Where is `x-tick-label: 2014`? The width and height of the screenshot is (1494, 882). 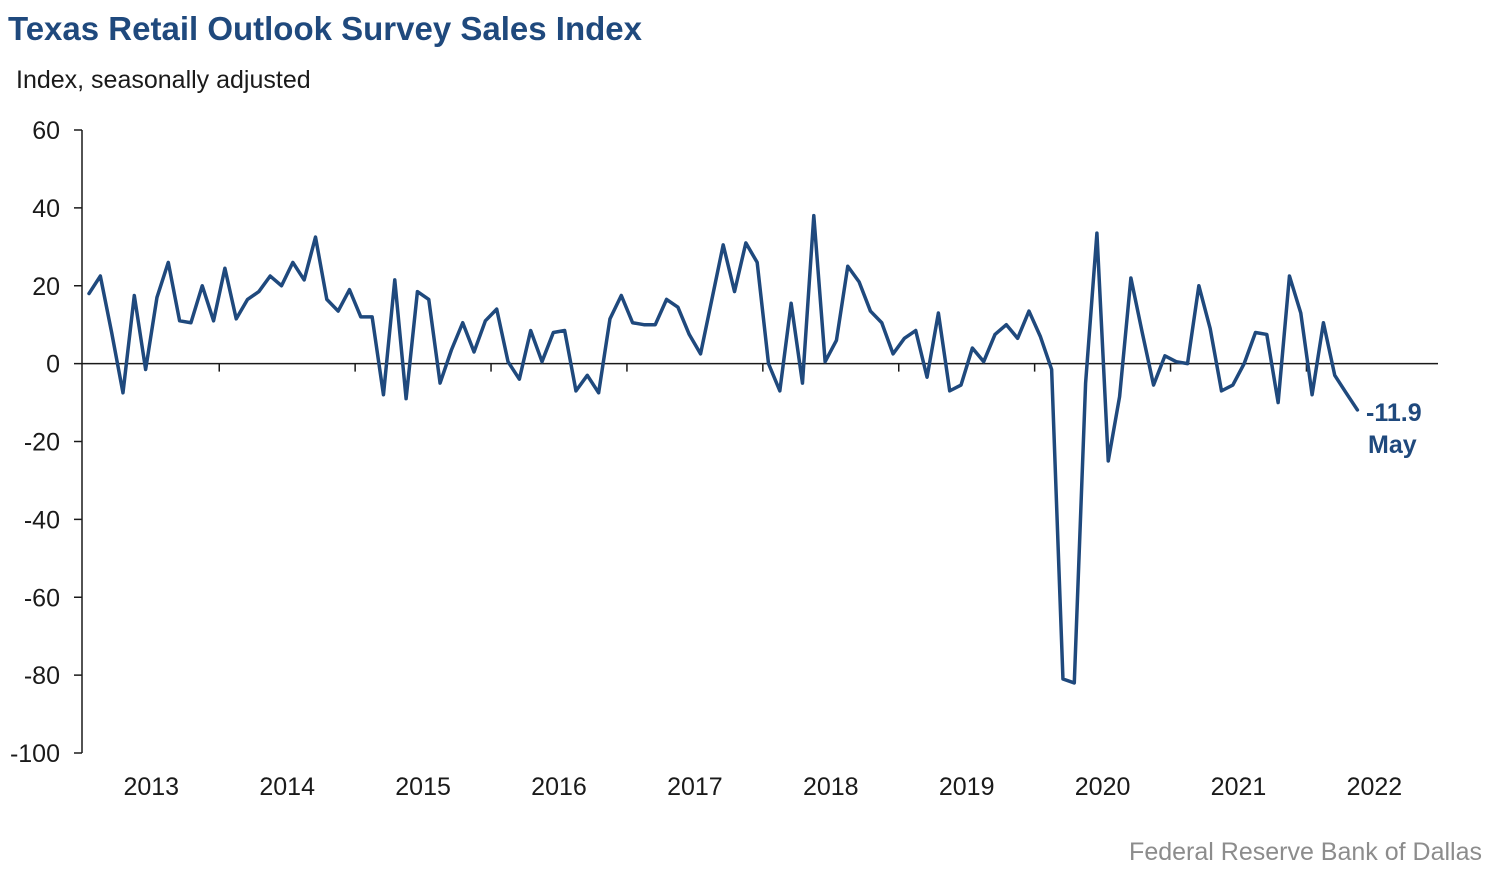
x-tick-label: 2014 is located at coordinates (287, 787).